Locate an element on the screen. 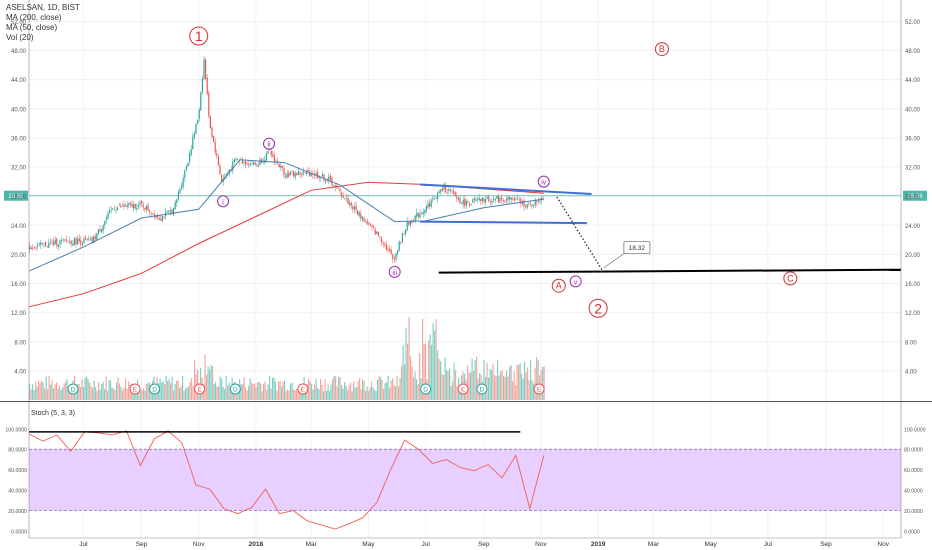  y-tick-left: 28.00 is located at coordinates (19, 198).